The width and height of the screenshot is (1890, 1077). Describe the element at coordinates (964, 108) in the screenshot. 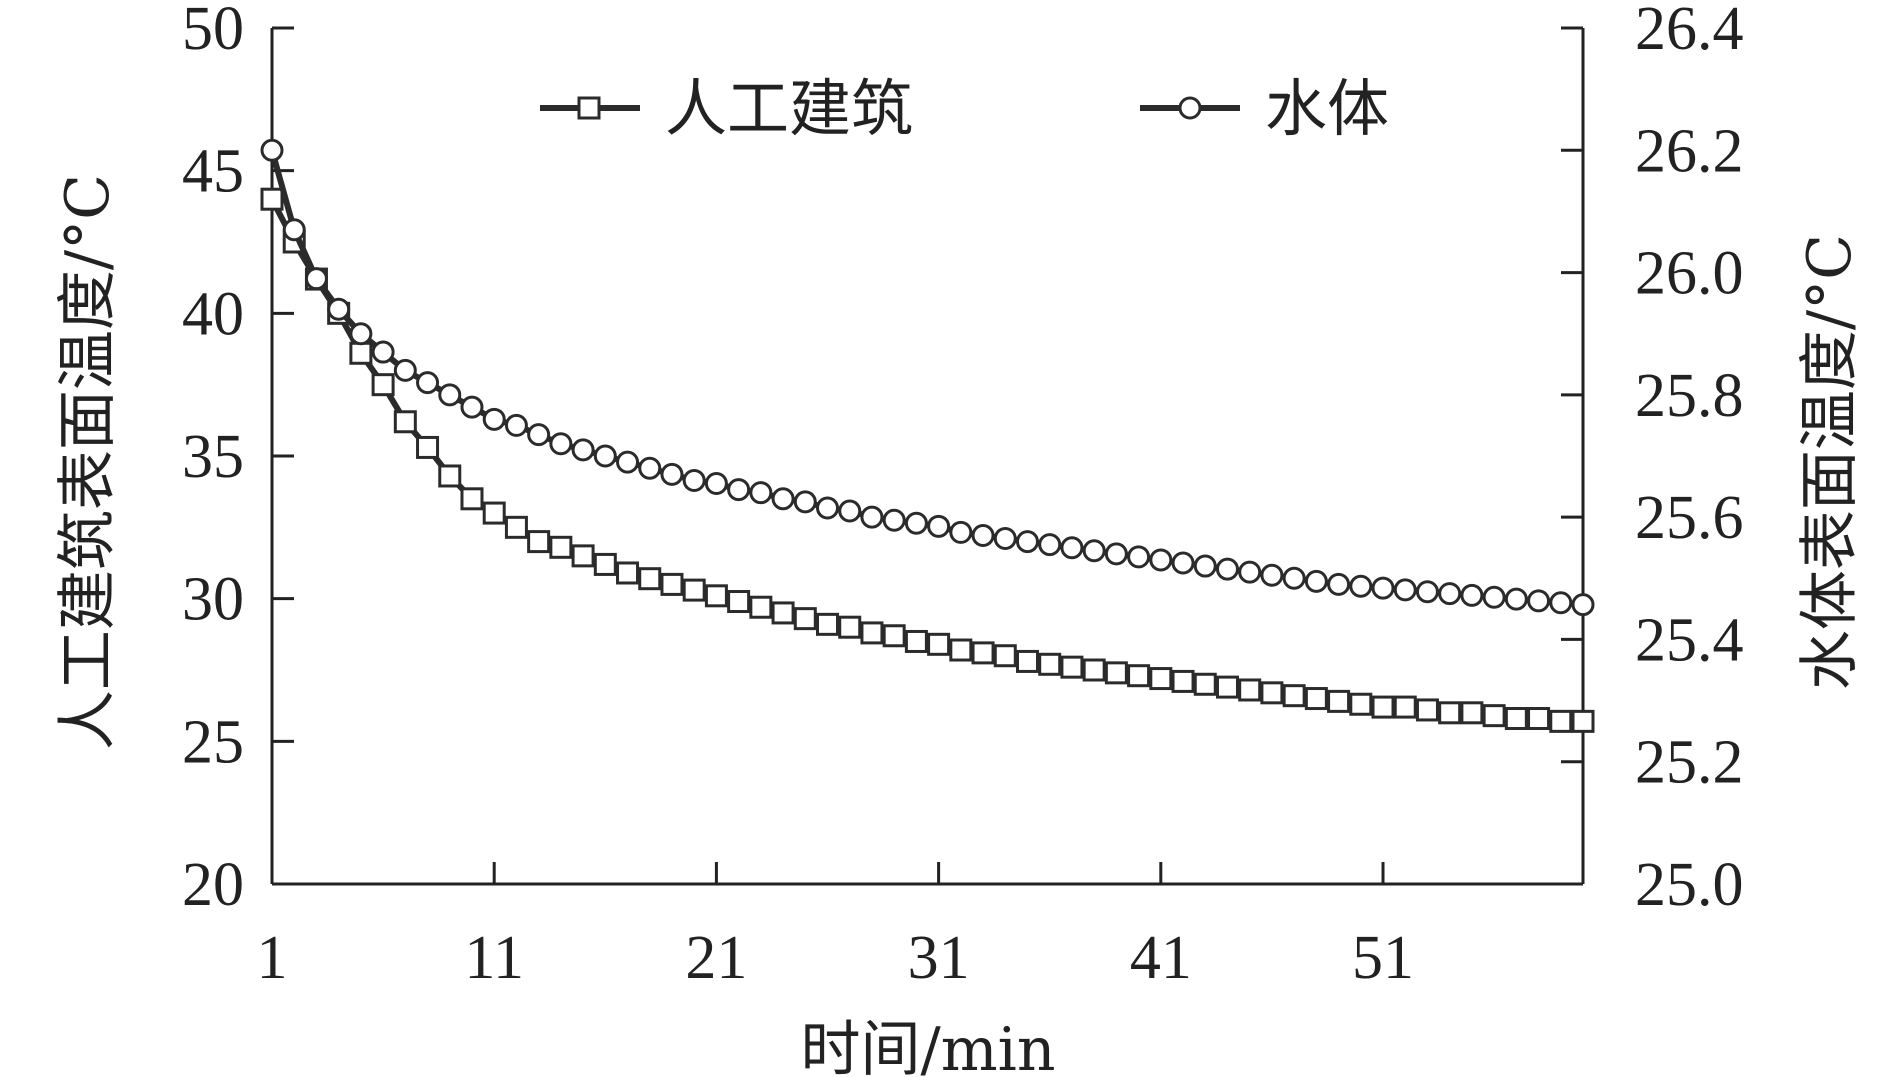

I see `legend: 人工建筑 水体` at that location.